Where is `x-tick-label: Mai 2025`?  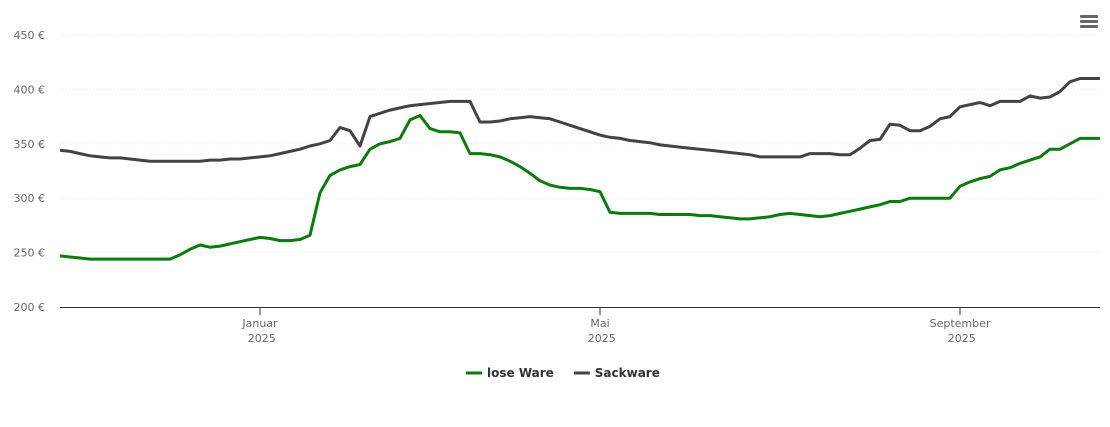
x-tick-label: Mai 2025 is located at coordinates (600, 331).